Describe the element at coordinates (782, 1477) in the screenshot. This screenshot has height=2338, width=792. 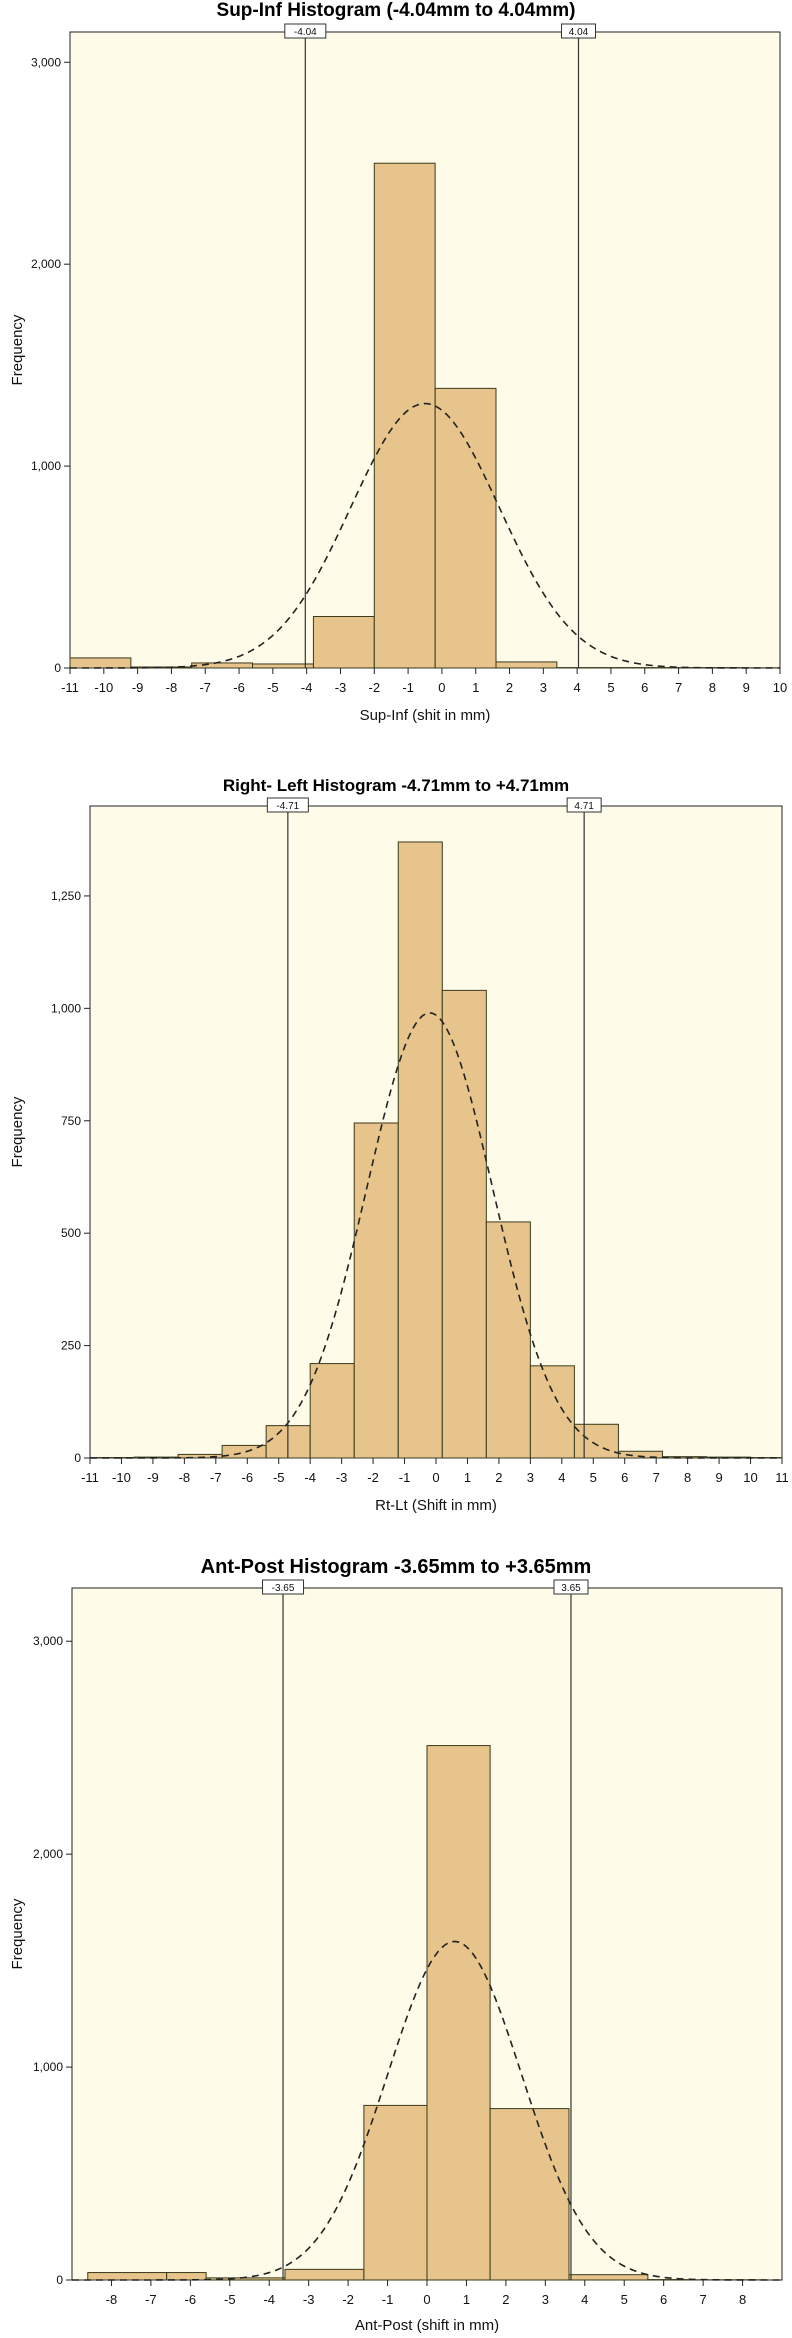
I see `x-tick-label: 11` at that location.